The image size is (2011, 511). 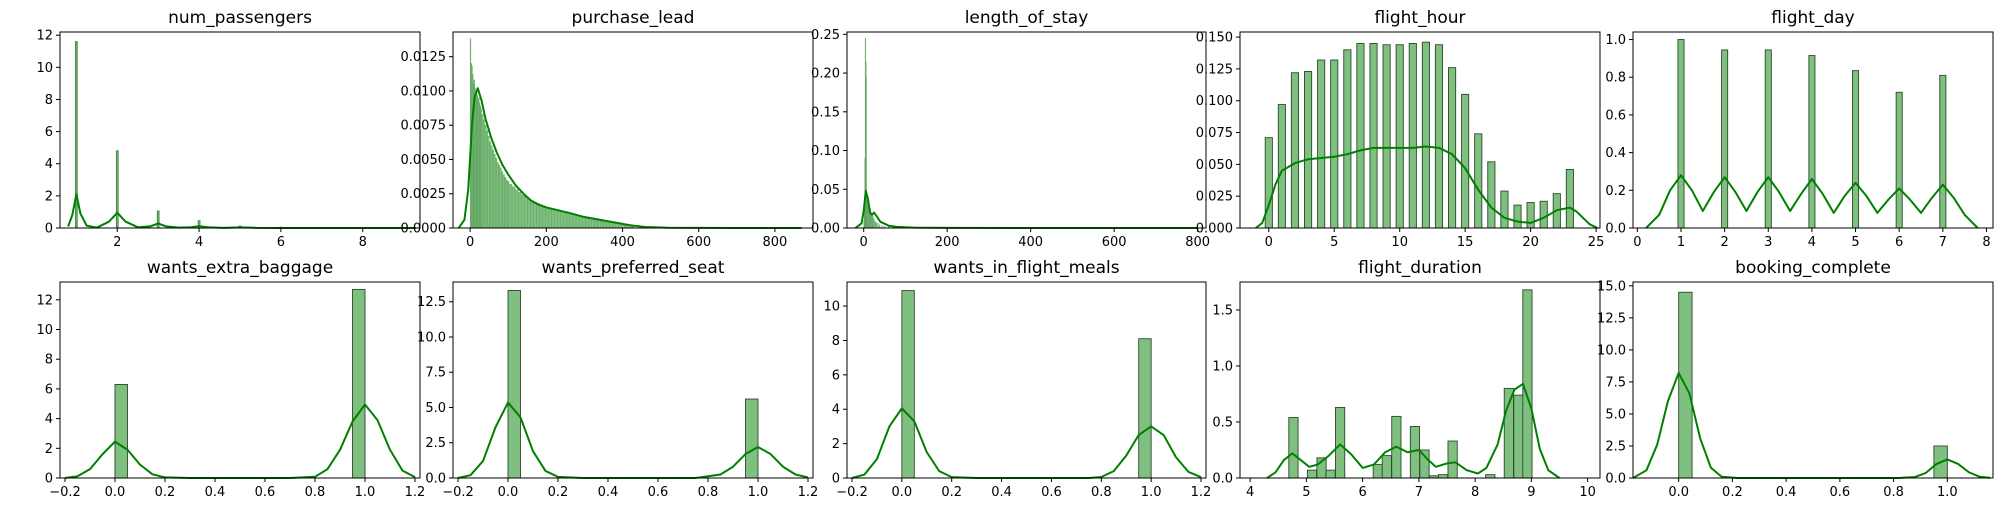 What do you see at coordinates (1250, 492) in the screenshot?
I see `x-tick-label: 4` at bounding box center [1250, 492].